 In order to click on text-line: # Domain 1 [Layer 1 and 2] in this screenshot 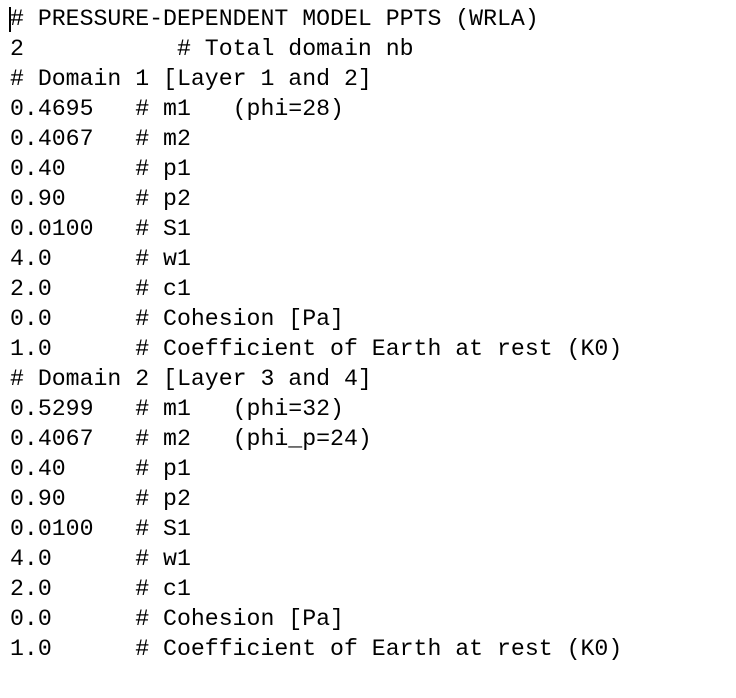, I will do `click(191, 79)`.